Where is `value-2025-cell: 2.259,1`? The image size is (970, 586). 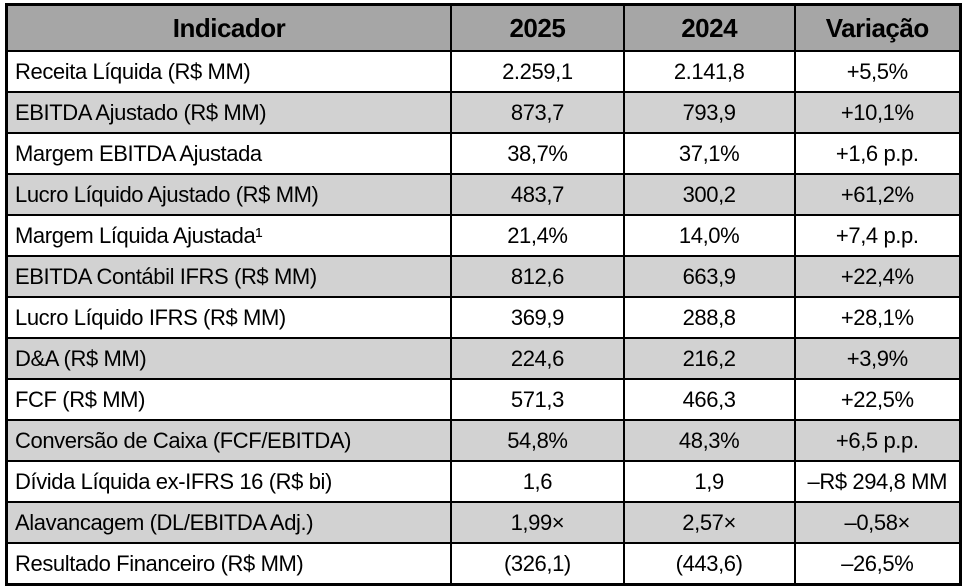
value-2025-cell: 2.259,1 is located at coordinates (537, 71).